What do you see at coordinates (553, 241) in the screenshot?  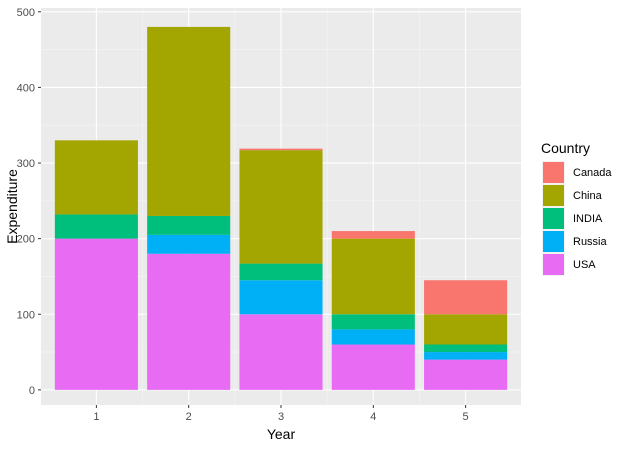 I see `legend-key-russia` at bounding box center [553, 241].